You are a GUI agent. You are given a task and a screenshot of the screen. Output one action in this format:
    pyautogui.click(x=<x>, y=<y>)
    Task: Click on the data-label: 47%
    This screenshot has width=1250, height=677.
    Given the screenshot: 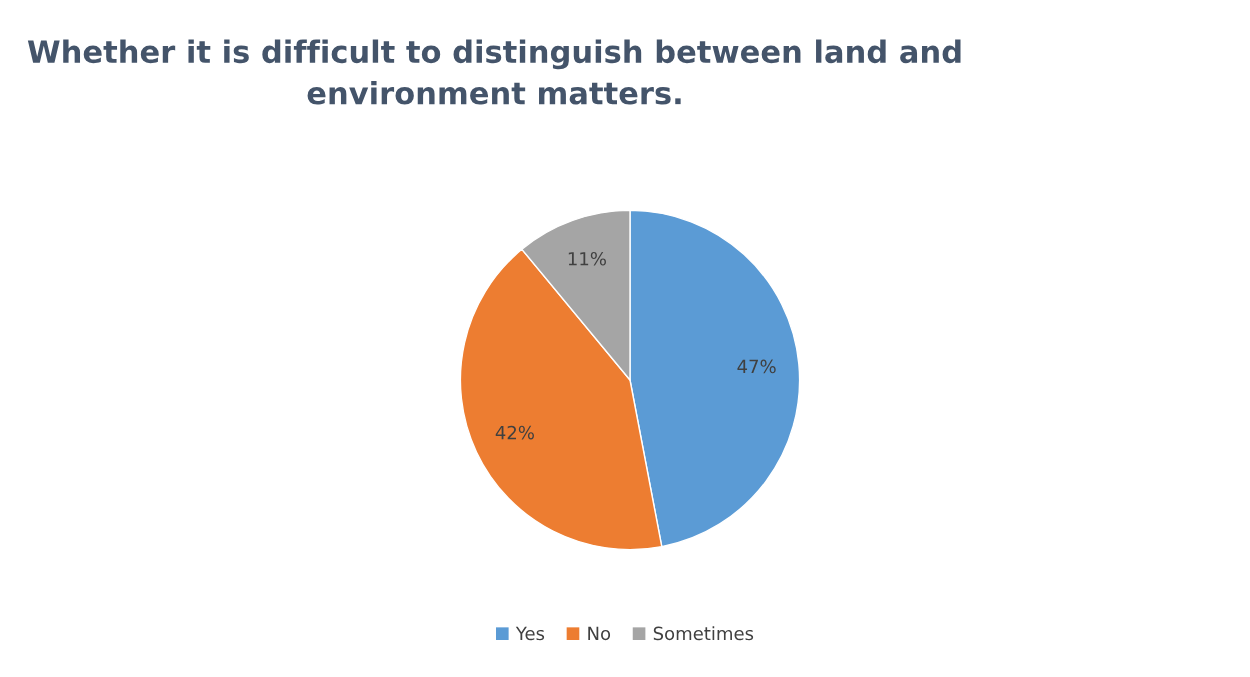 What is the action you would take?
    pyautogui.click(x=756, y=366)
    